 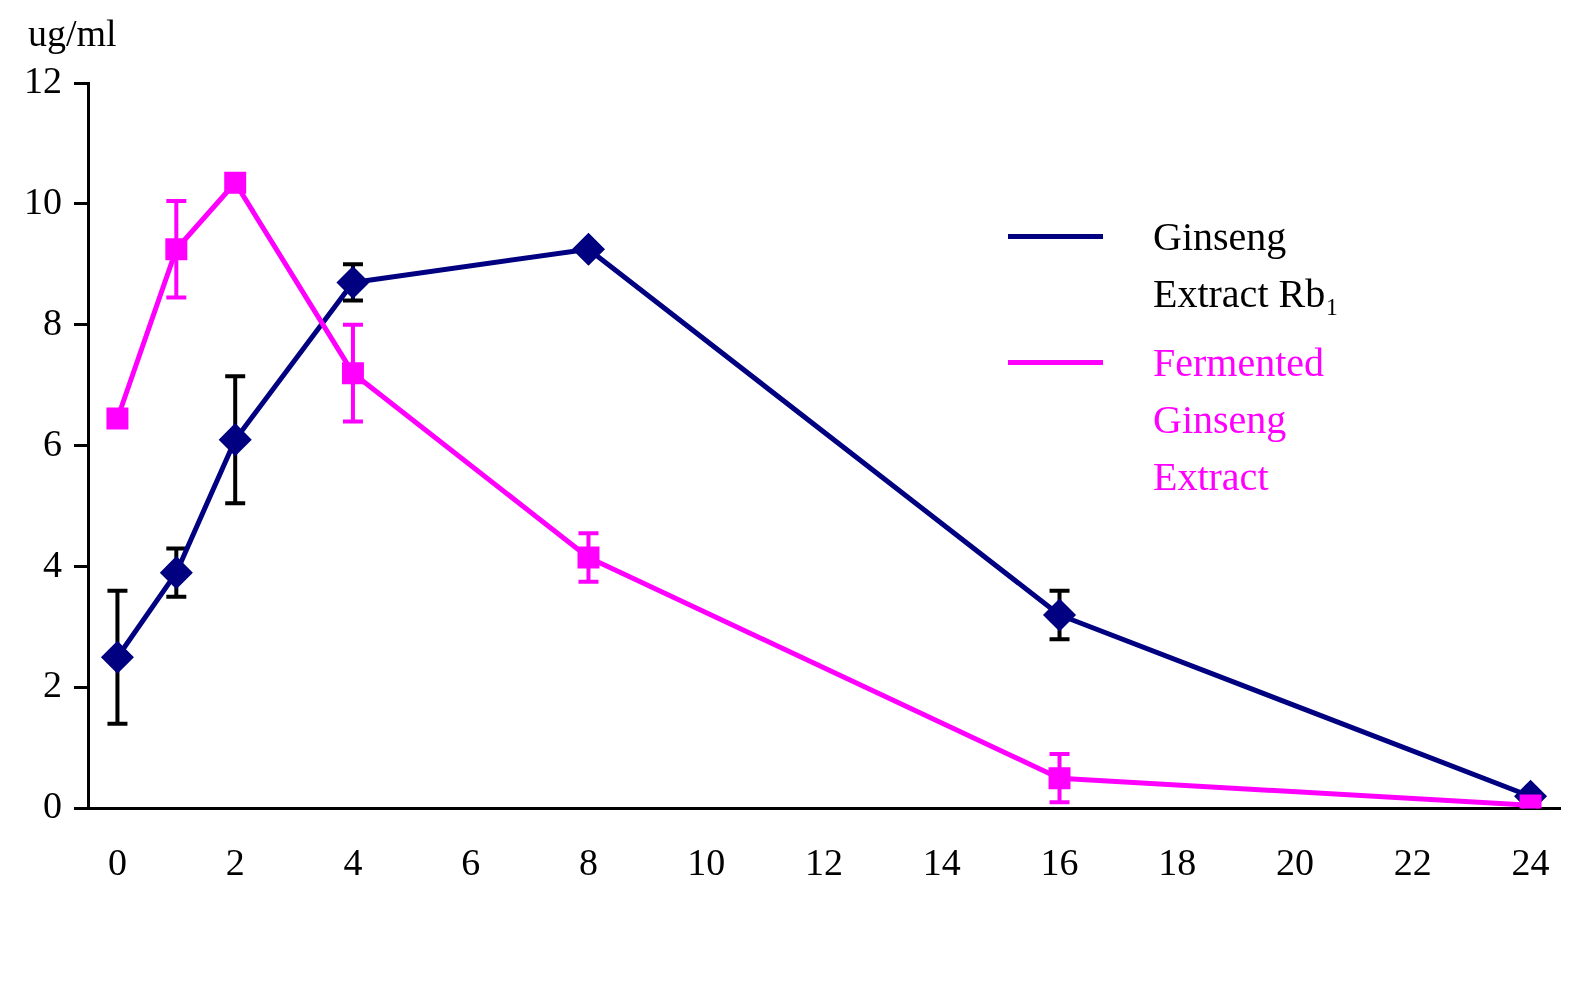 I want to click on legend-label: Ginseng Extract Rb₁, so click(x=1247, y=265).